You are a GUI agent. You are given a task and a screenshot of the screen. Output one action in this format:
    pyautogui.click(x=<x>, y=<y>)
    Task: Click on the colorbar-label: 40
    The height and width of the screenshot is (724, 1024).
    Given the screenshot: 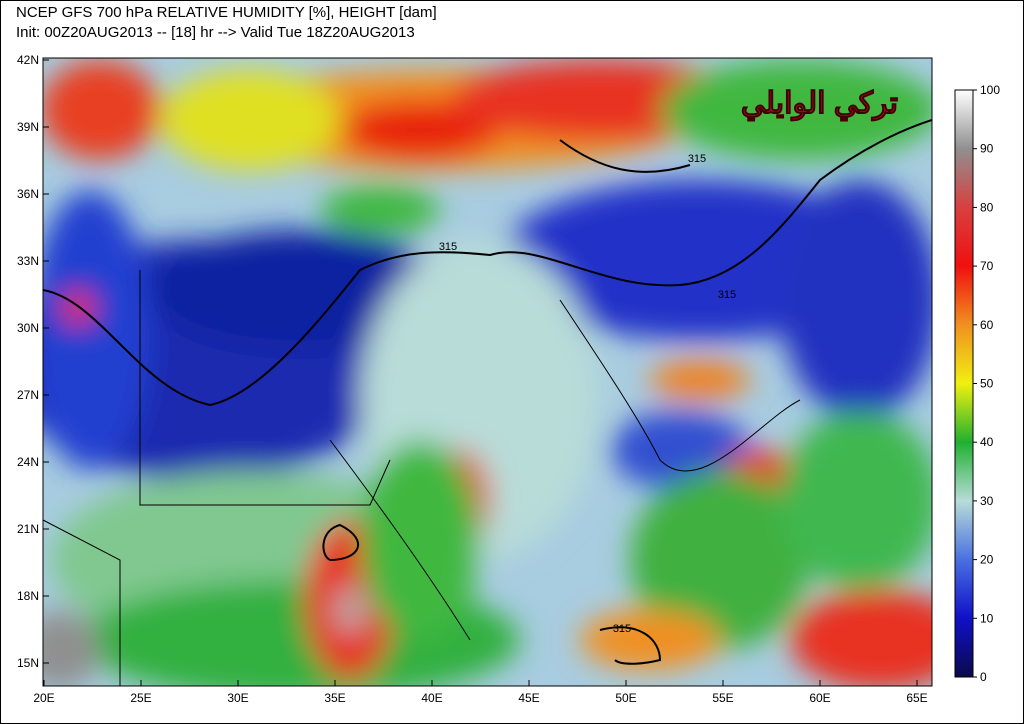 What is the action you would take?
    pyautogui.click(x=987, y=442)
    